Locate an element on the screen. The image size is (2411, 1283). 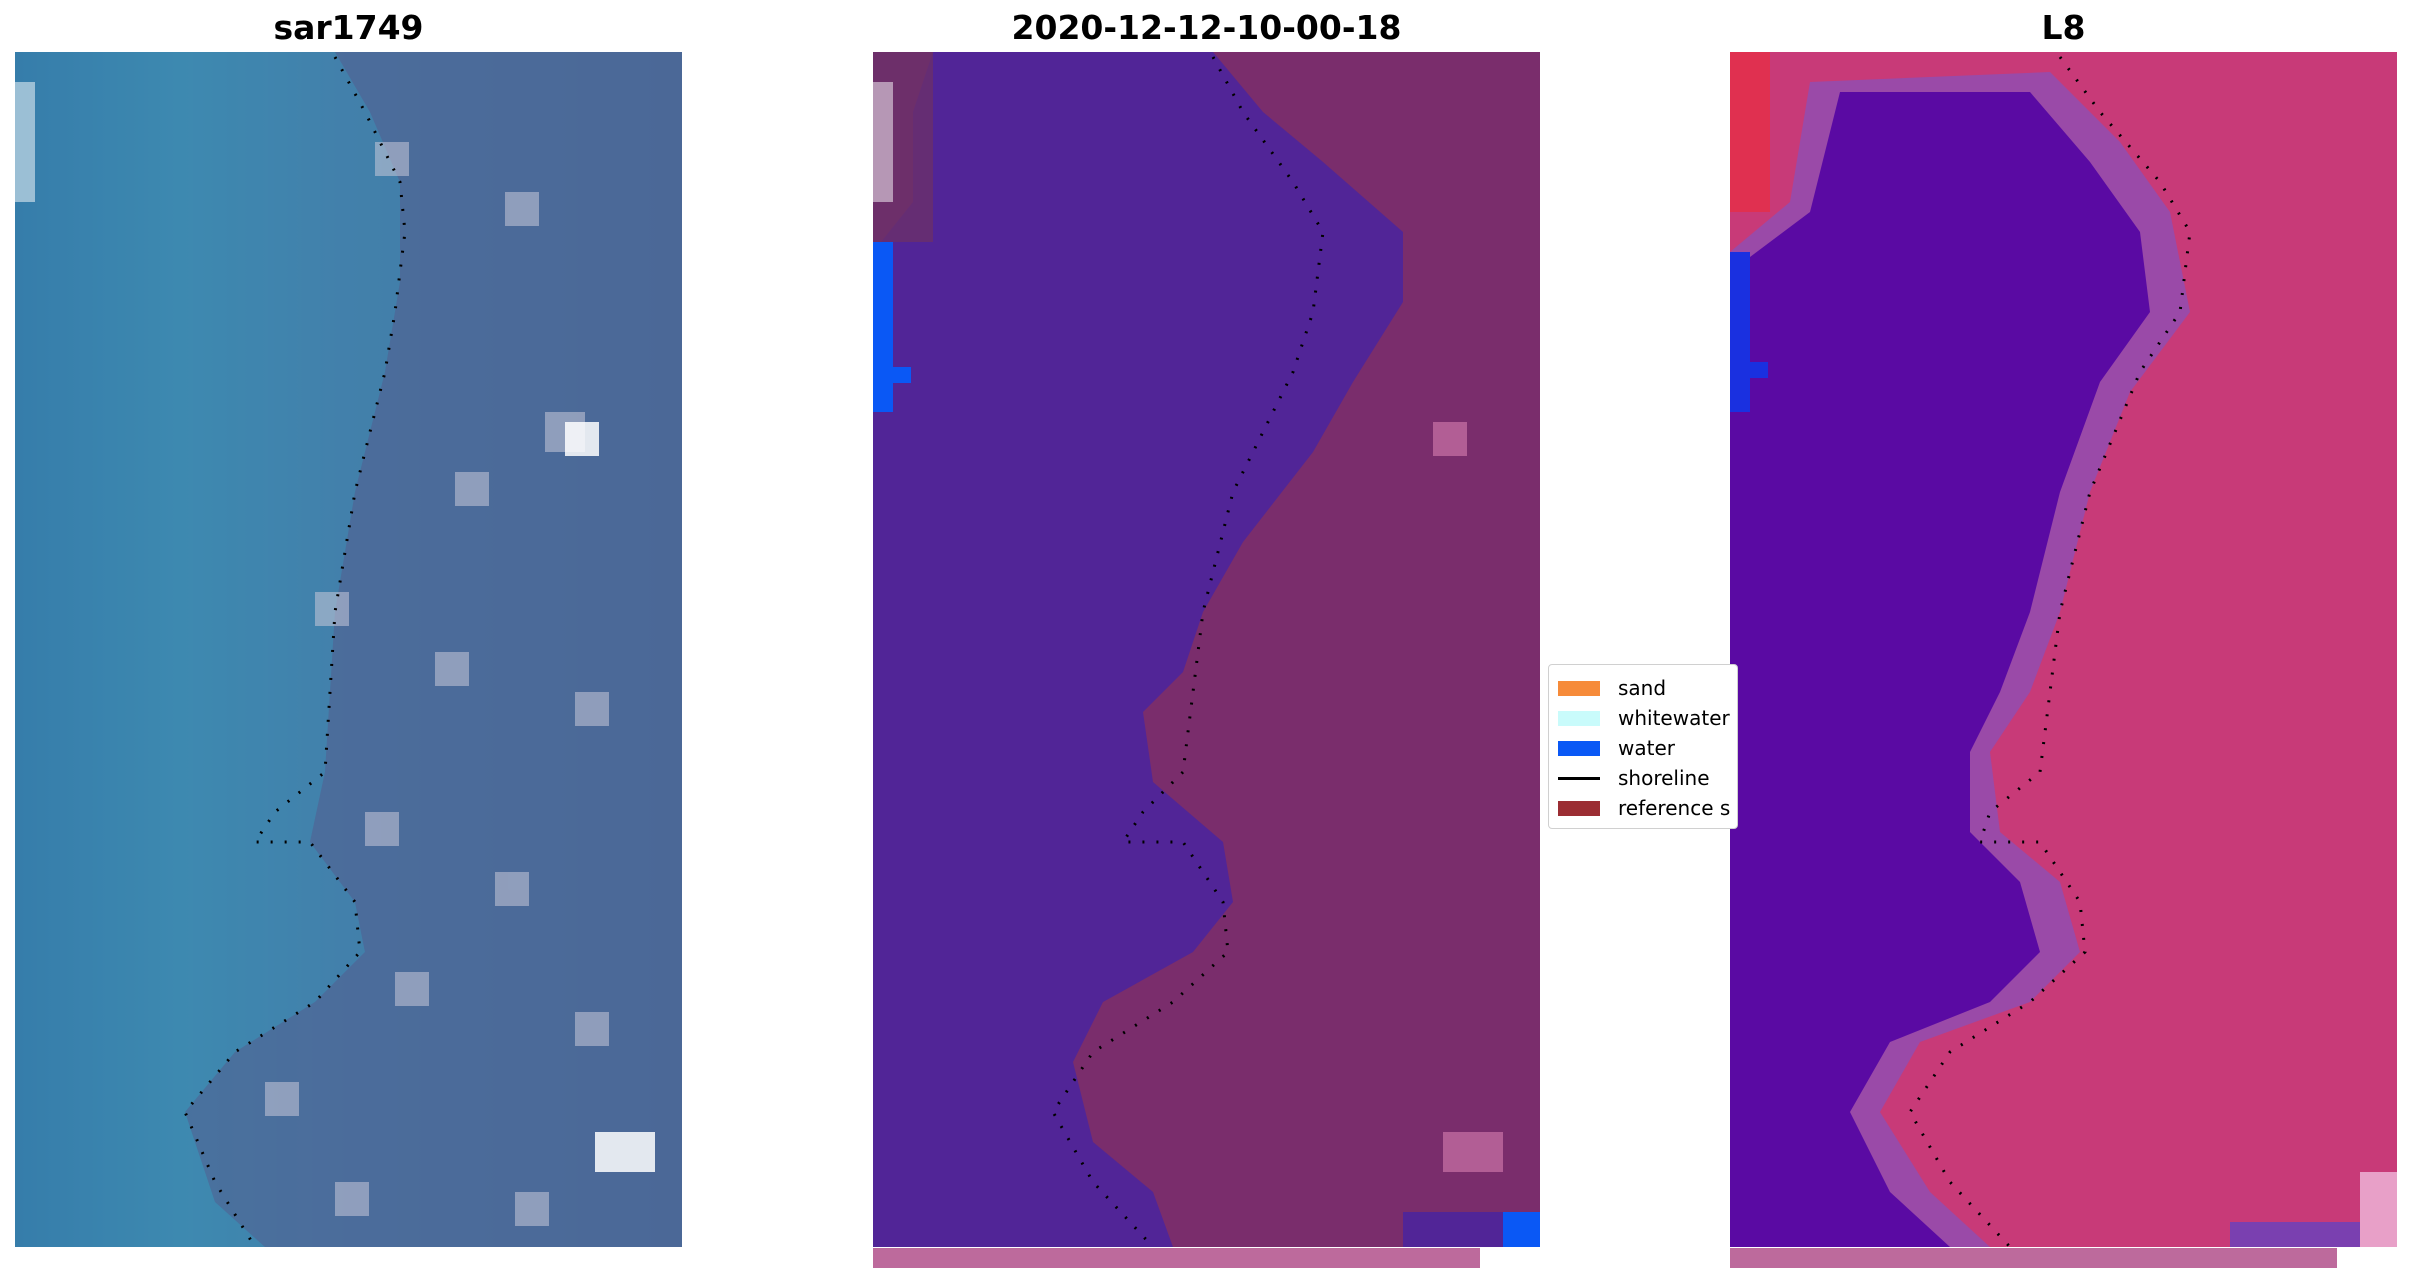
panel-title-l8: L8 is located at coordinates (2063, 27).